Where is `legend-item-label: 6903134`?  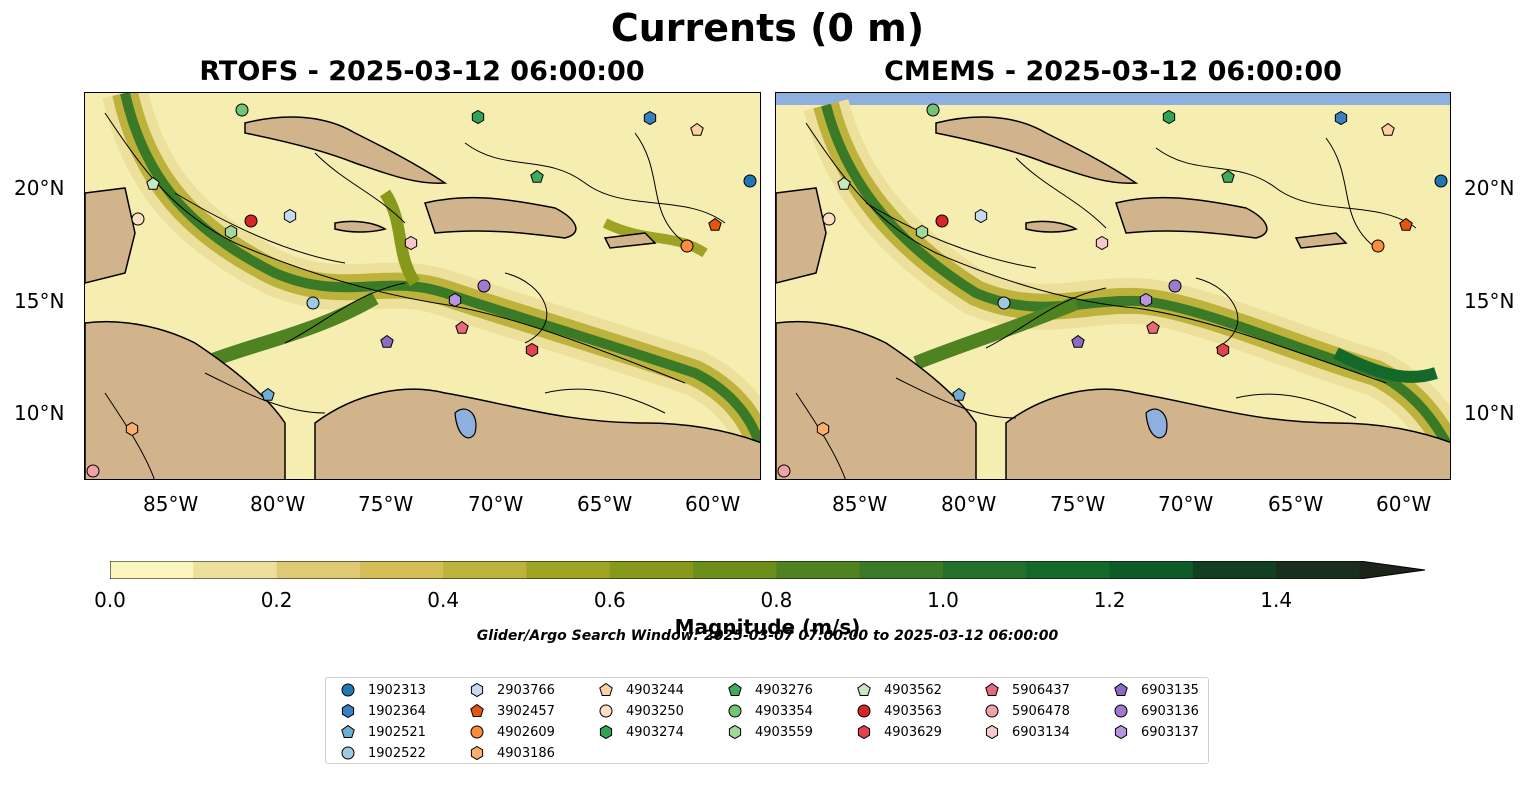 legend-item-label: 6903134 is located at coordinates (1041, 732).